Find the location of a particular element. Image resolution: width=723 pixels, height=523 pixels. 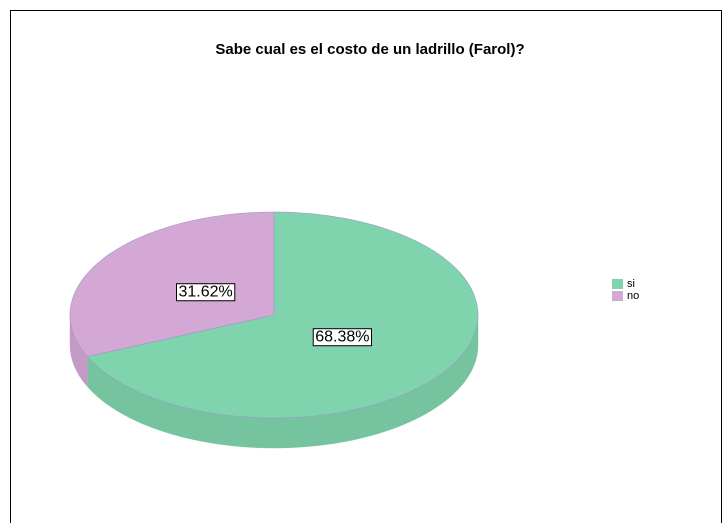

slice is located at coordinates (172, 284).